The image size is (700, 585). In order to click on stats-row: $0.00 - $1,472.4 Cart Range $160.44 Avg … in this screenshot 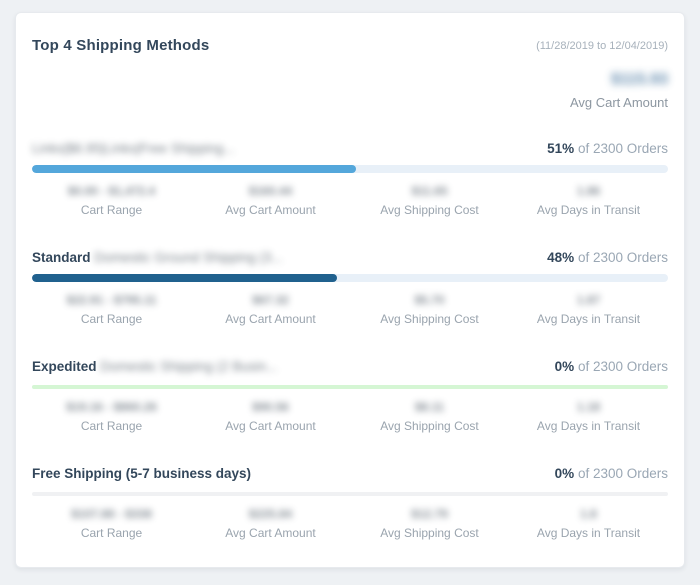, I will do `click(350, 200)`.